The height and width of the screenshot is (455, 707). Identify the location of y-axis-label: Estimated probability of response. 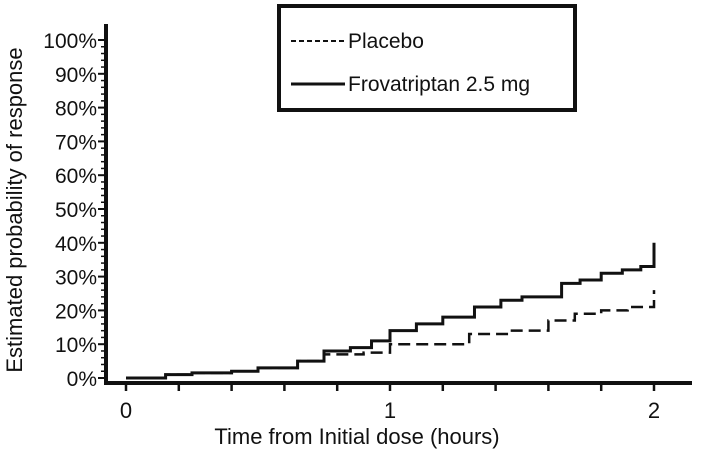
(14, 209).